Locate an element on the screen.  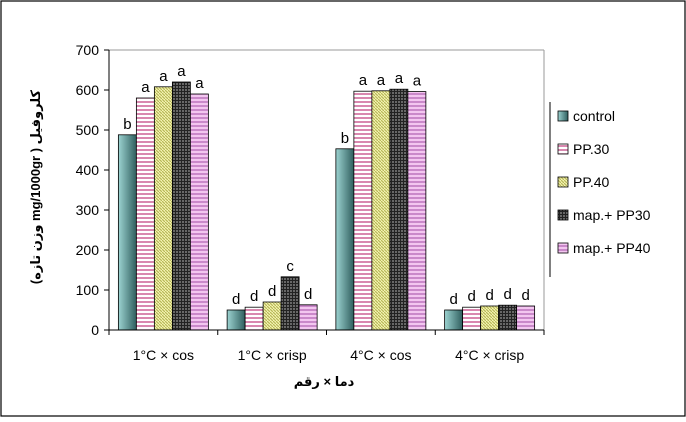
legend-label: control is located at coordinates (594, 116).